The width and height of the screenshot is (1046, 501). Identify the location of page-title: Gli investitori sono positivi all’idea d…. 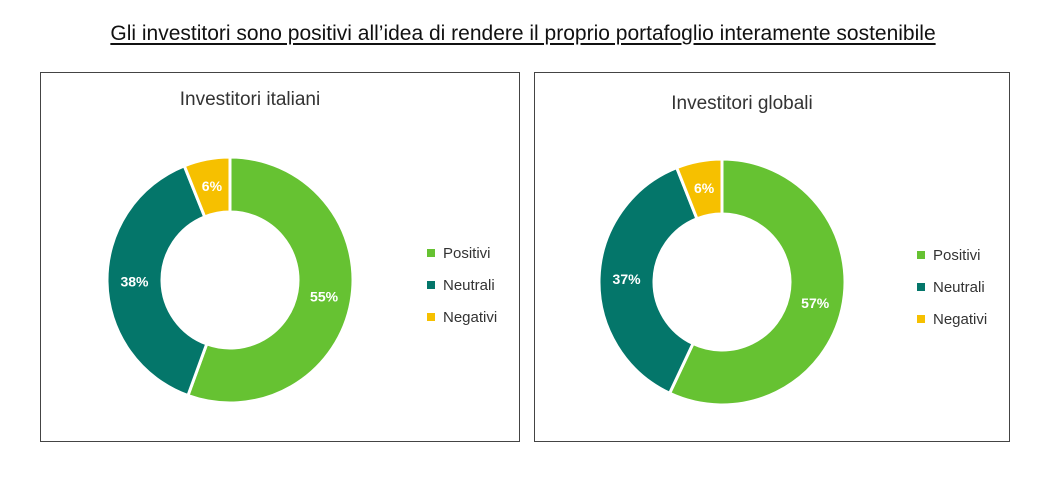
(523, 33).